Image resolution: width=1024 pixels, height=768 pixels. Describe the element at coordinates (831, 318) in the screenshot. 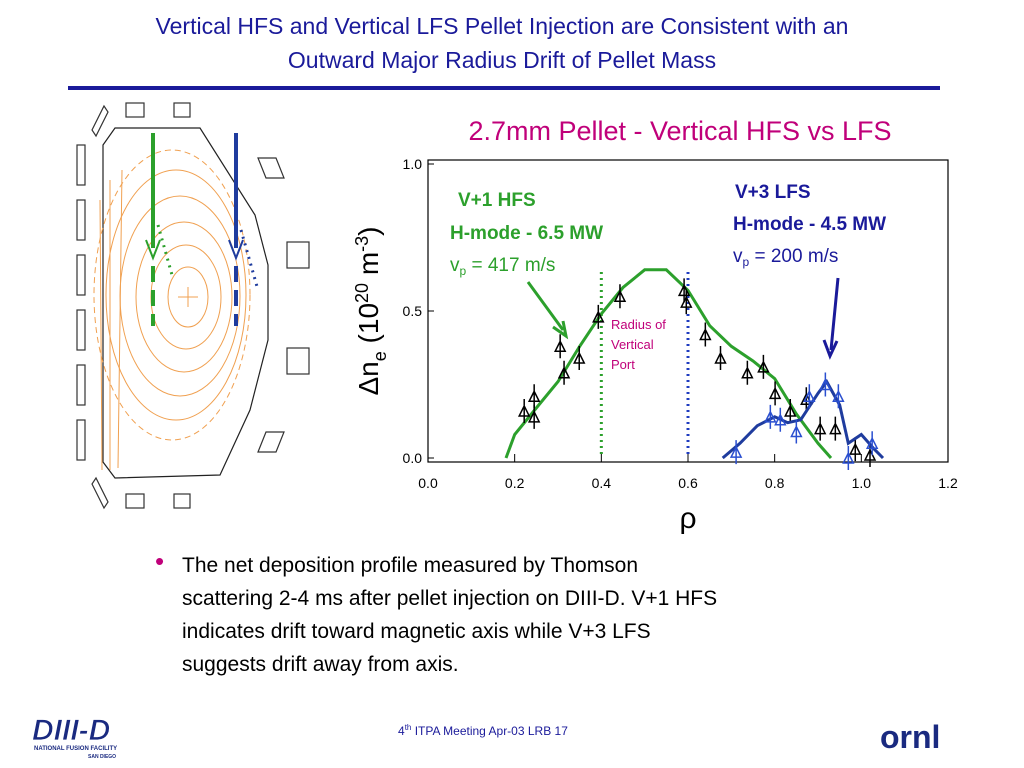

I see `lfs-arrow` at that location.